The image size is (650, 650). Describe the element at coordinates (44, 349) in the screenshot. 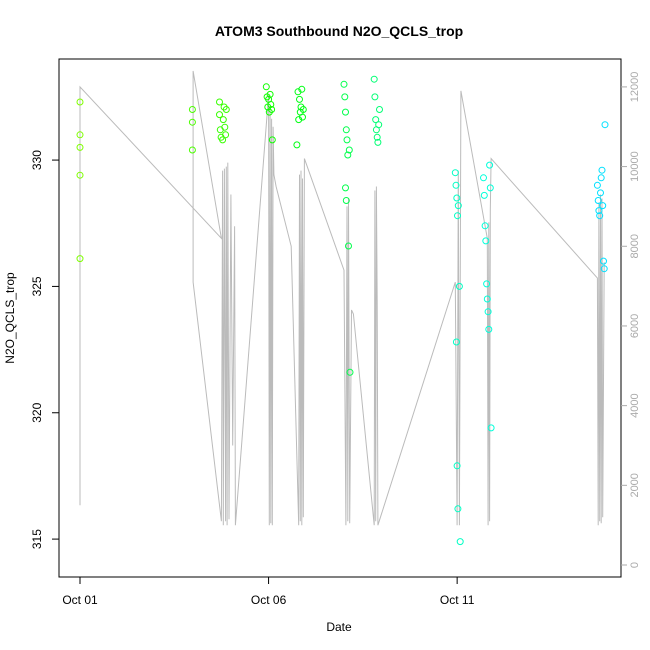

I see `y-axis-left: 315 320 325 330` at that location.